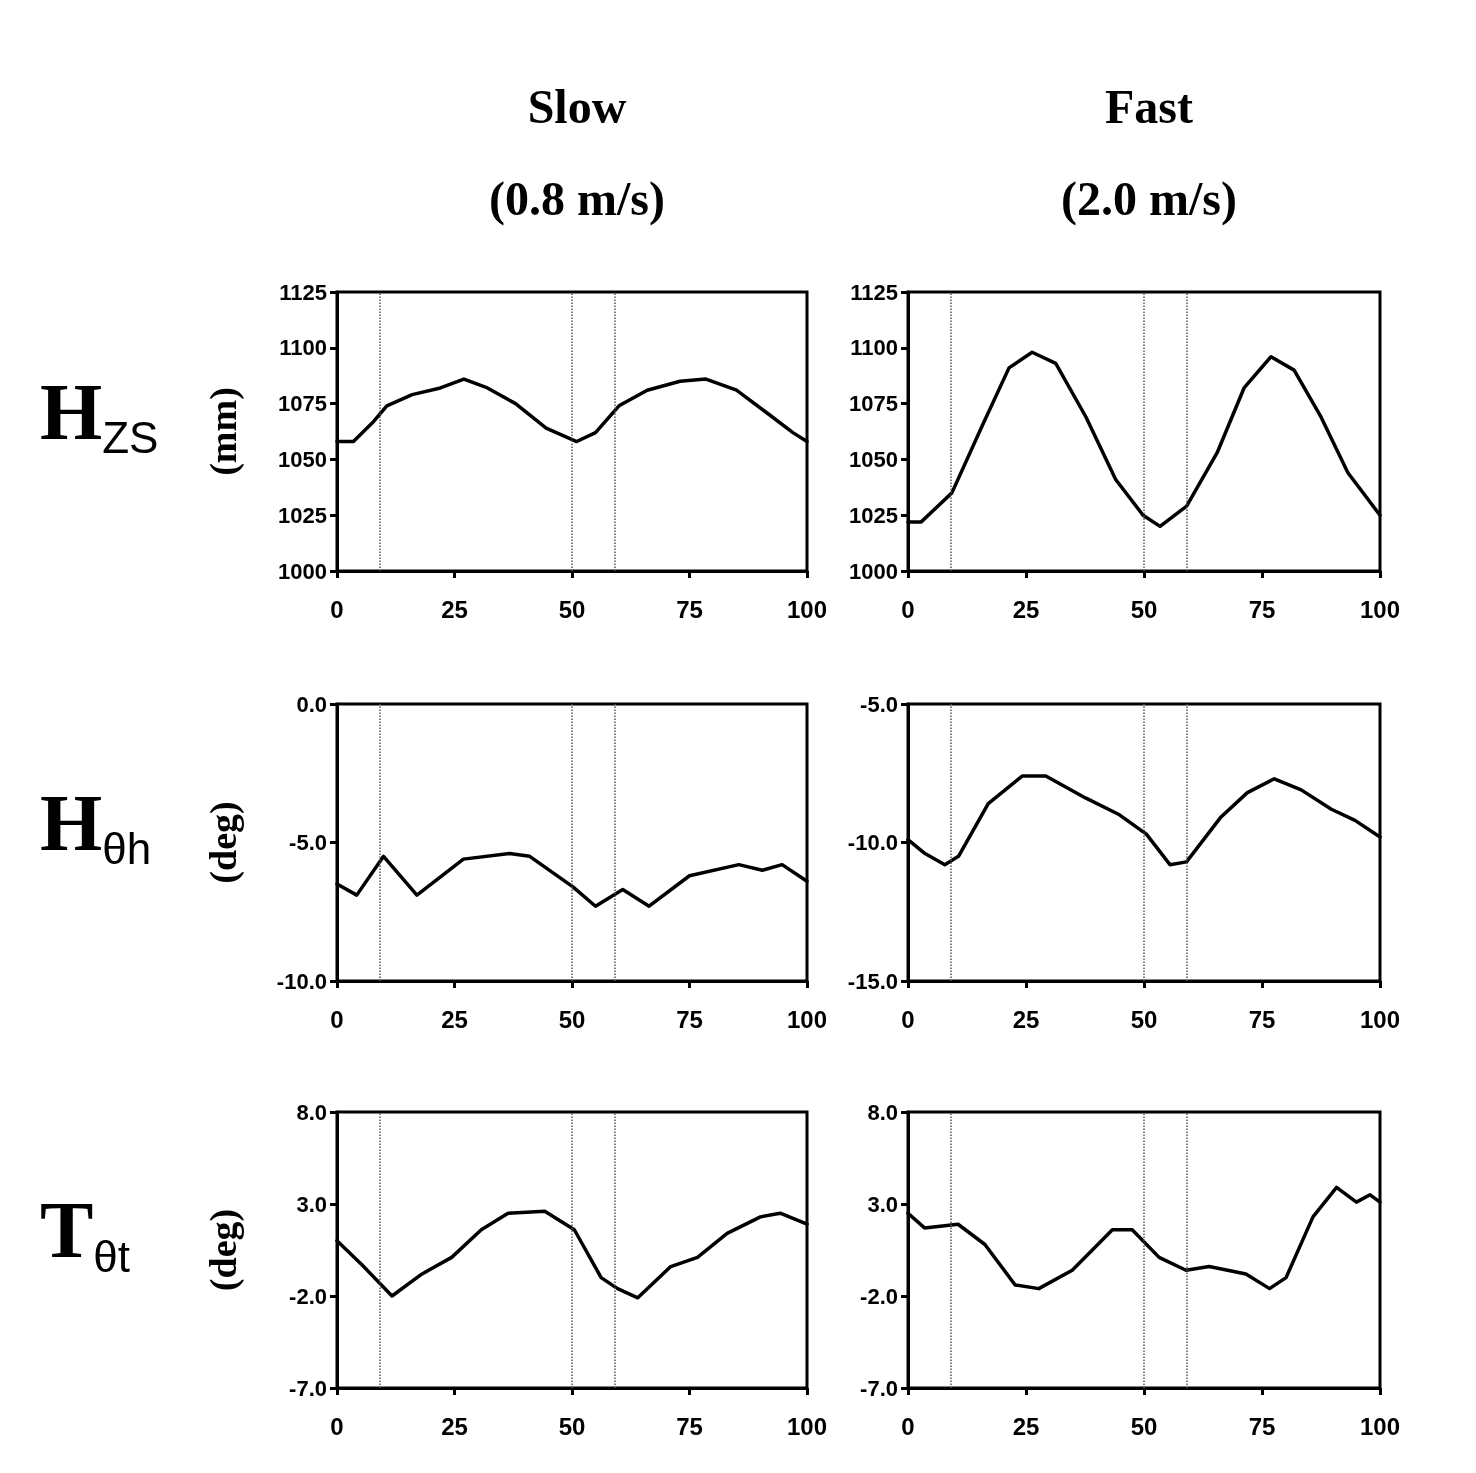 This screenshot has height=1473, width=1476. I want to click on y-axis-title: (mm), so click(223, 431).